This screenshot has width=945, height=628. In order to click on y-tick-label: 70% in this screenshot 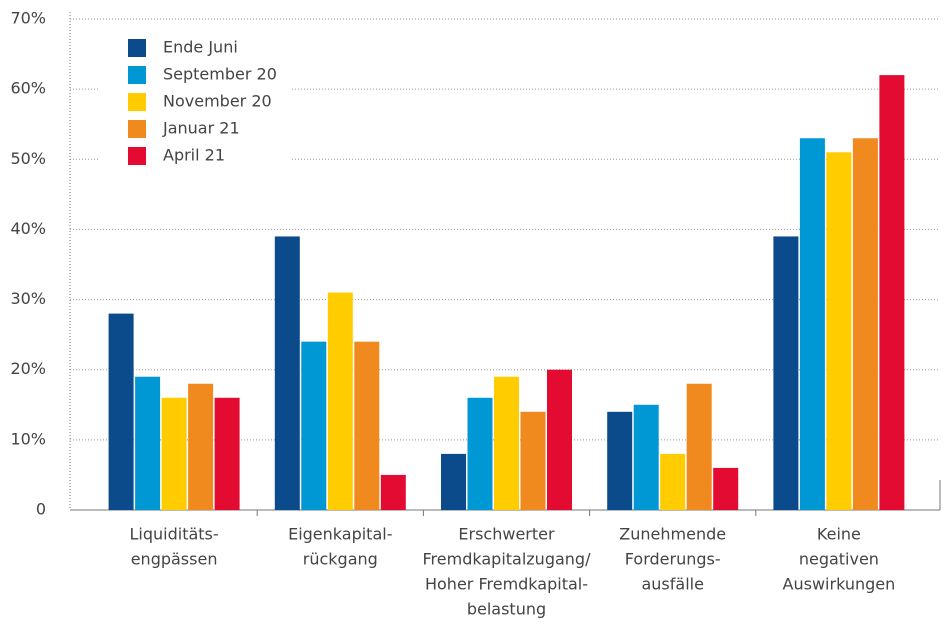, I will do `click(28, 18)`.